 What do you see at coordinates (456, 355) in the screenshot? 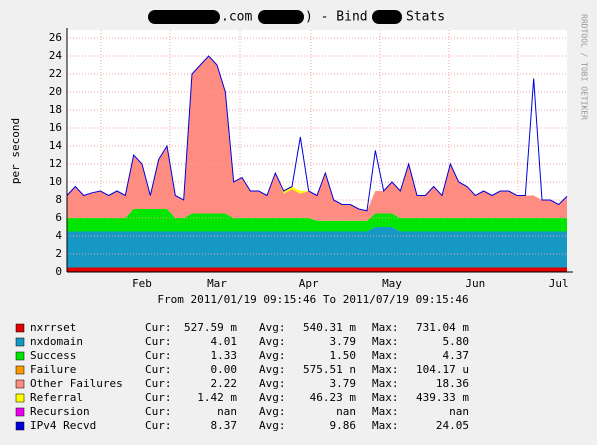
I see `stat-value: 4.37` at bounding box center [456, 355].